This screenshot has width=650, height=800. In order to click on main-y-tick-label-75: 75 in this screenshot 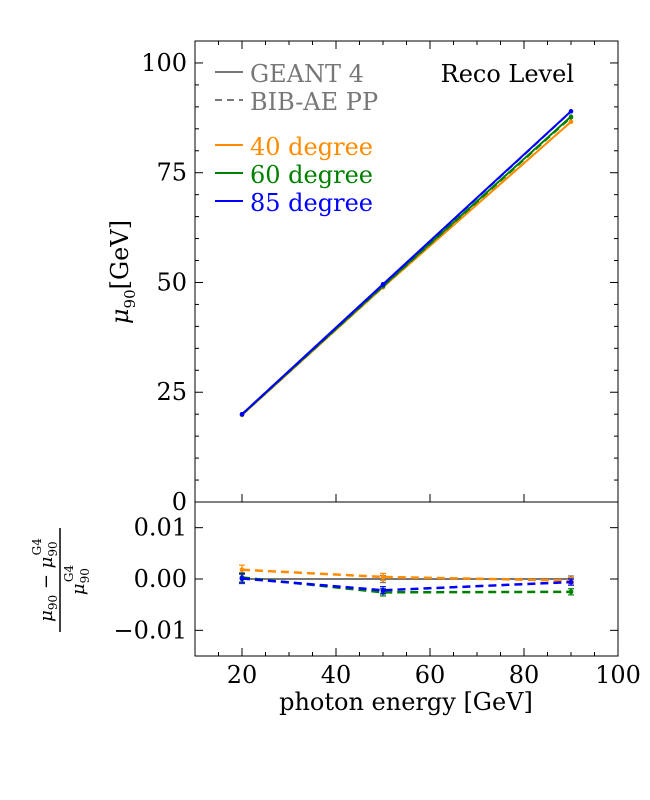, I will do `click(171, 173)`.